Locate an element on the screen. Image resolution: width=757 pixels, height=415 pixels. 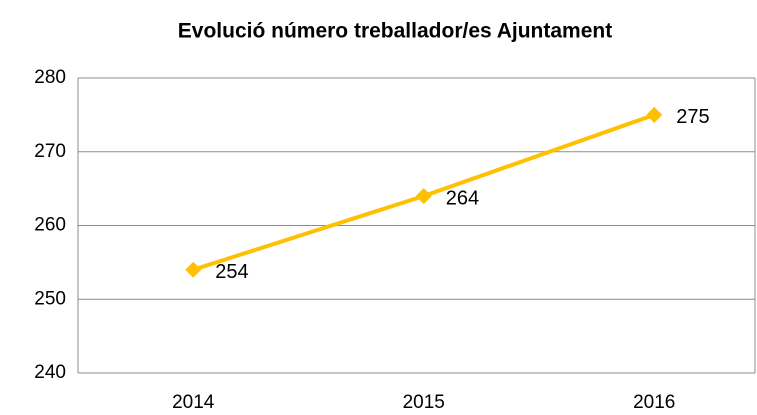
y-tick-label: 260 is located at coordinates (50, 225).